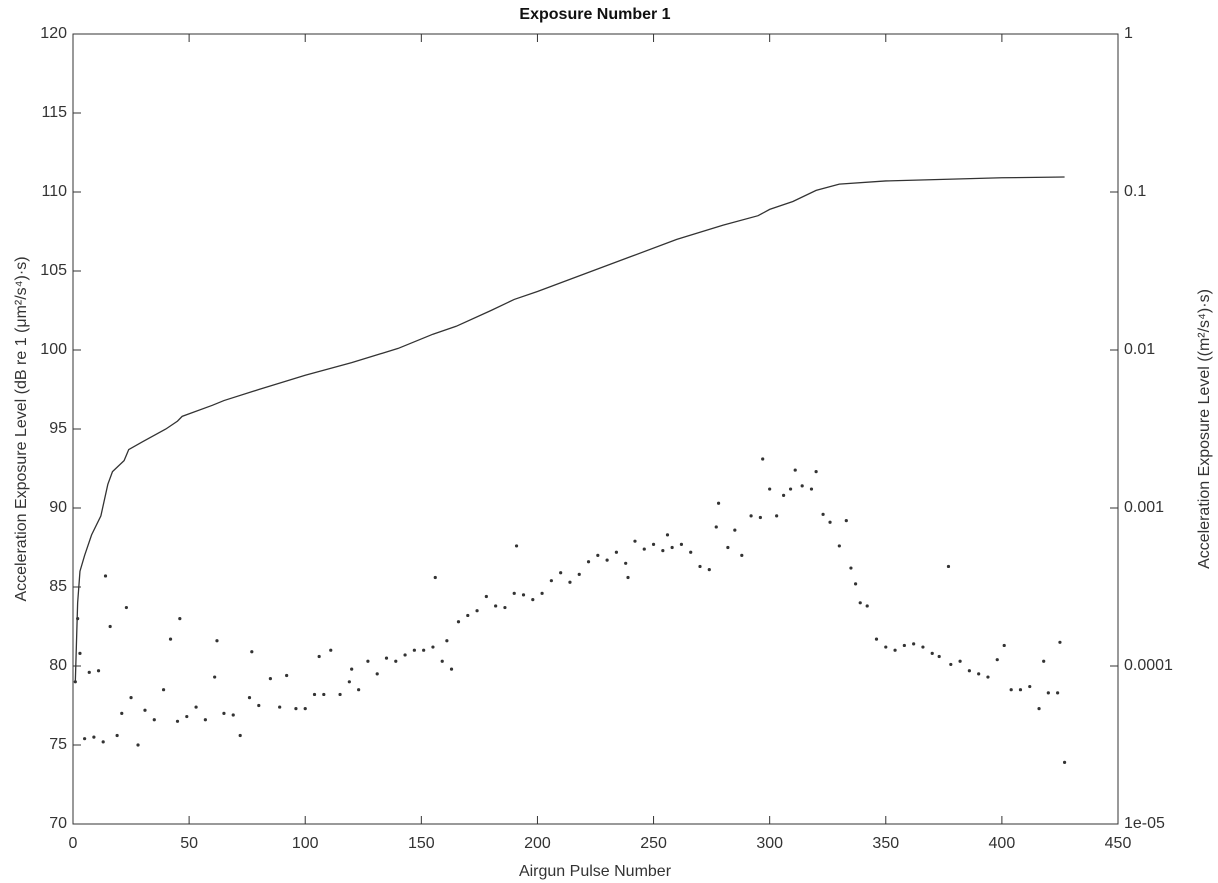 This screenshot has height=883, width=1218. I want to click on y2-tick-label: 0.0001, so click(1148, 665).